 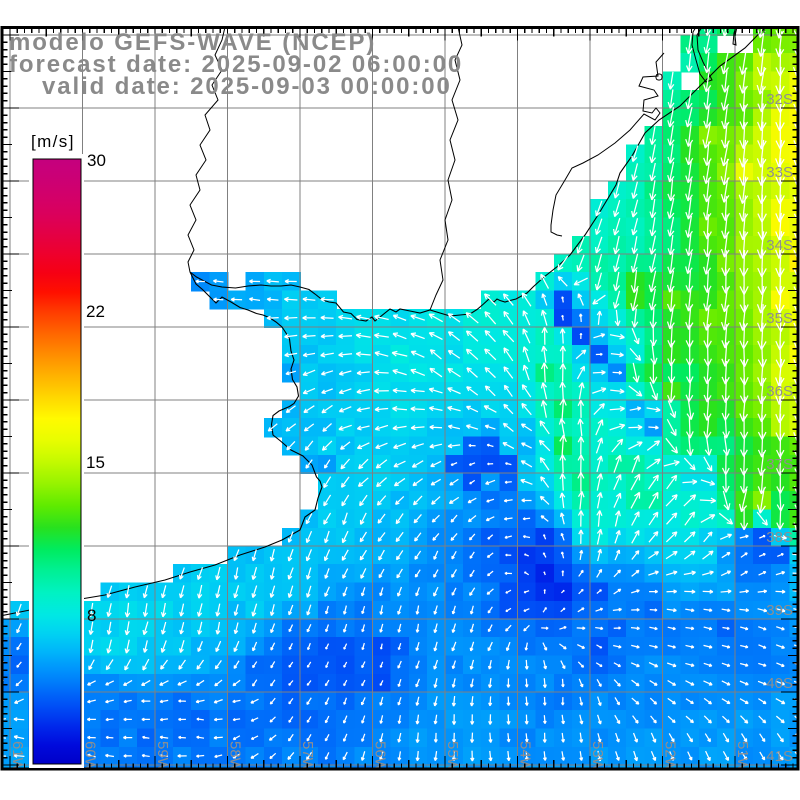 I want to click on svg-text: 59W, so click(x=162, y=757).